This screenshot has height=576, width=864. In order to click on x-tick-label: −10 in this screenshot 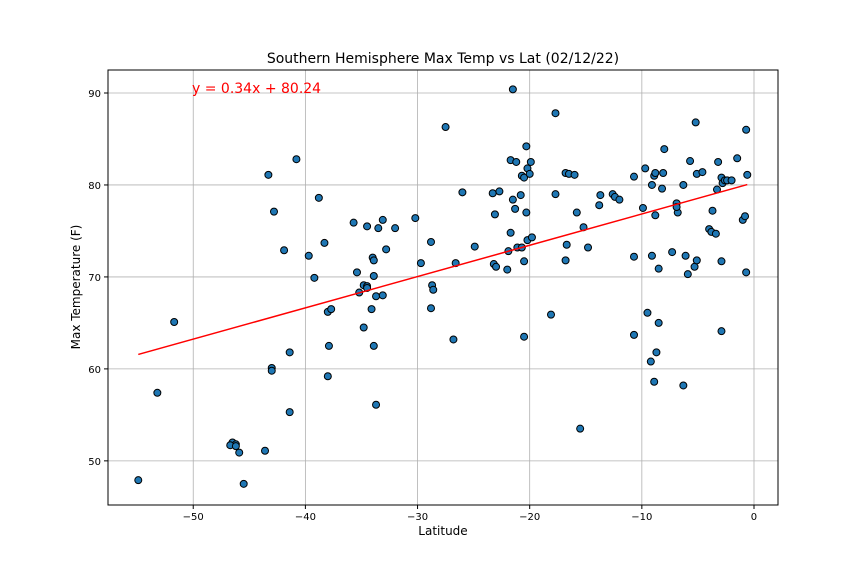, I will do `click(641, 517)`.